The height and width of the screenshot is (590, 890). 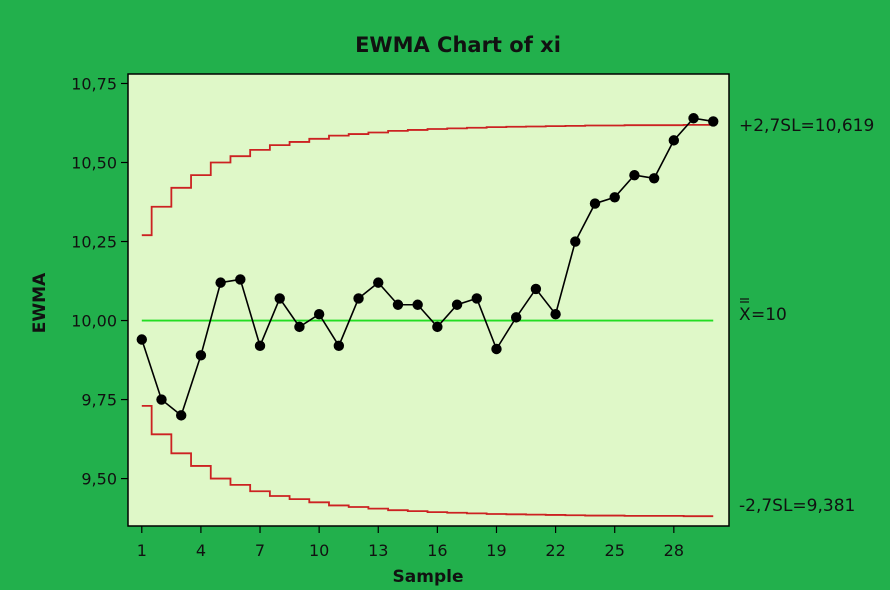 What do you see at coordinates (496, 550) in the screenshot?
I see `x-tick-label: 19` at bounding box center [496, 550].